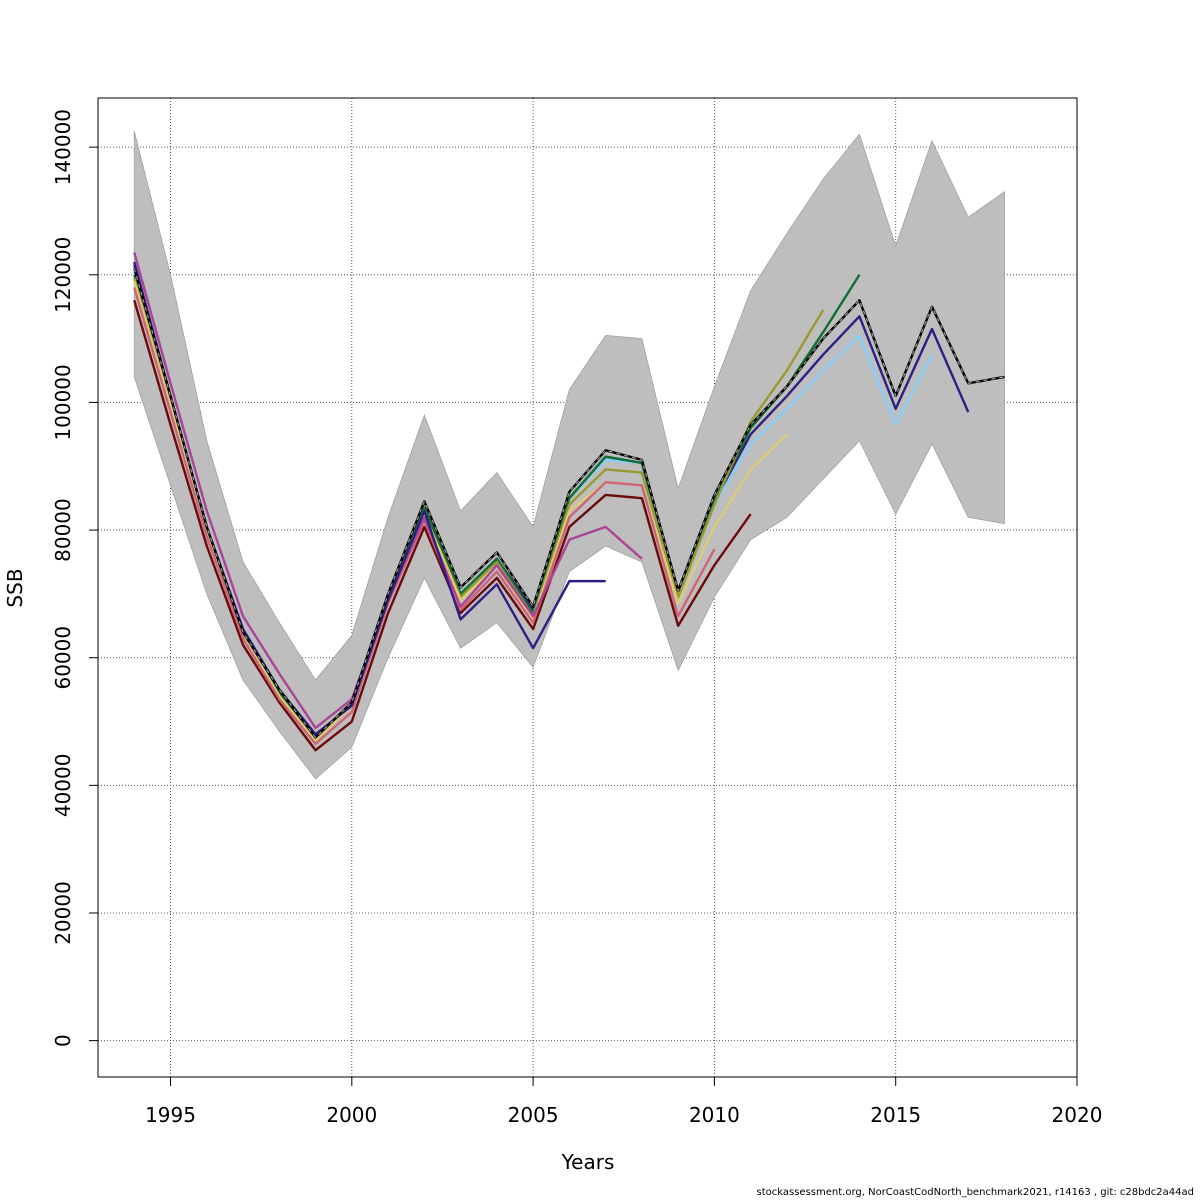 This screenshot has height=1204, width=1200. I want to click on x-tick-label: 2015, so click(895, 1115).